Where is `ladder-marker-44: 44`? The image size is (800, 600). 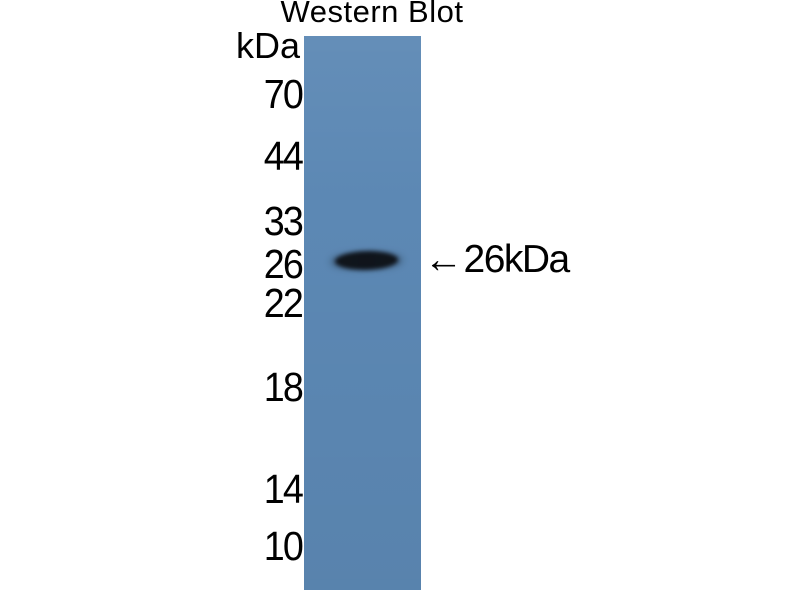 ladder-marker-44: 44 is located at coordinates (283, 156).